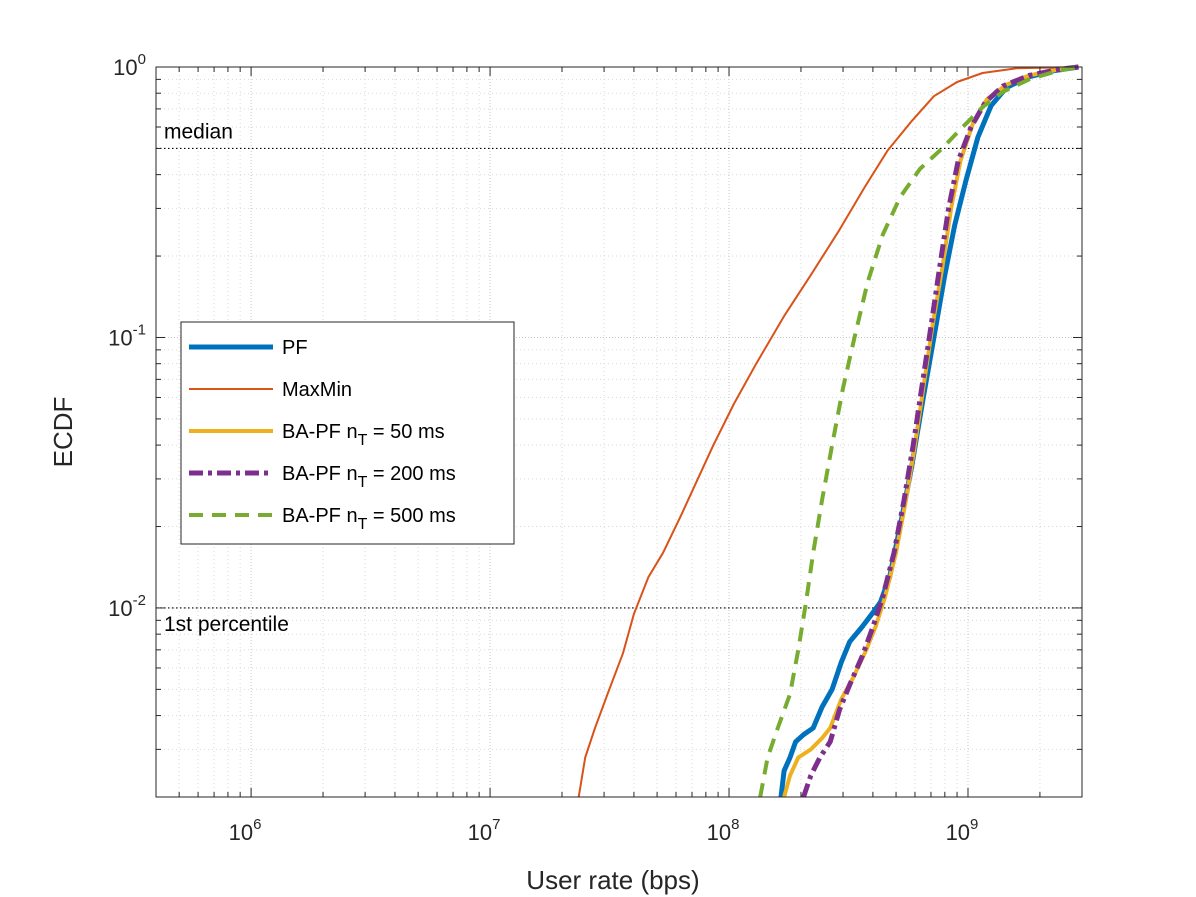  What do you see at coordinates (411, 474) in the screenshot?
I see `legend-label-suffix: = 200 ms` at bounding box center [411, 474].